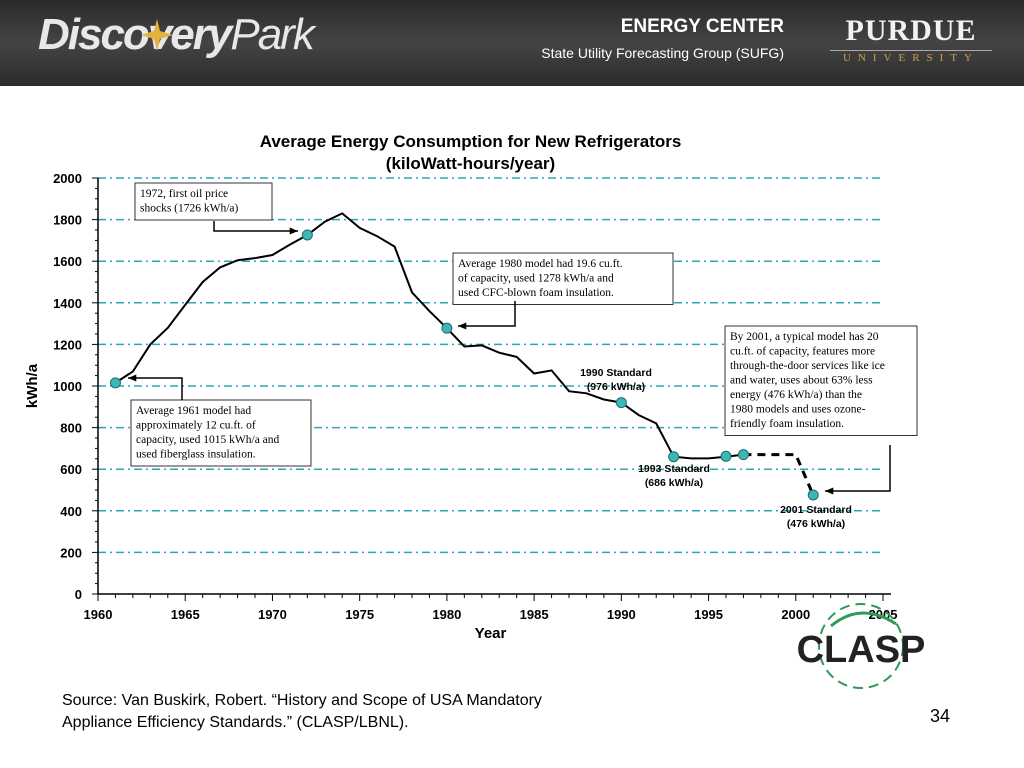 The image size is (1024, 768). What do you see at coordinates (621, 614) in the screenshot?
I see `x-tick-label: 1990` at bounding box center [621, 614].